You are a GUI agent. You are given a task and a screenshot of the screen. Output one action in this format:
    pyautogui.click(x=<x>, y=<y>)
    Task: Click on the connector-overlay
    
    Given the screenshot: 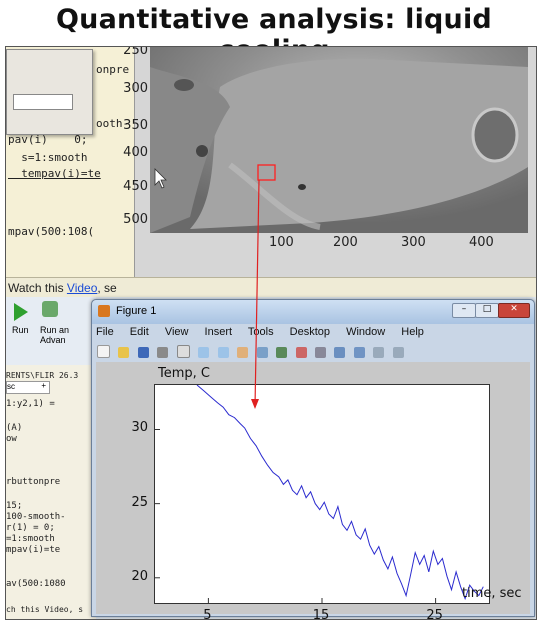 What is the action you would take?
    pyautogui.click(x=255, y=294)
    